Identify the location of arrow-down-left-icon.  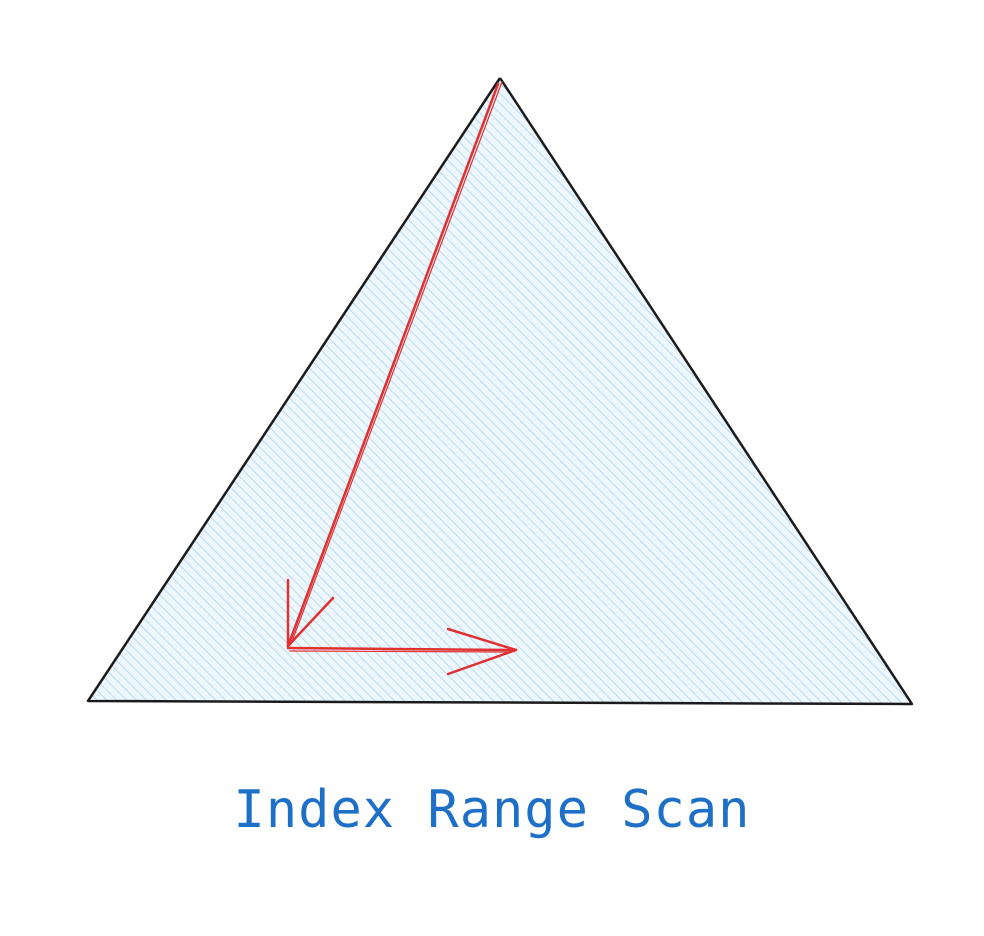
(394, 364).